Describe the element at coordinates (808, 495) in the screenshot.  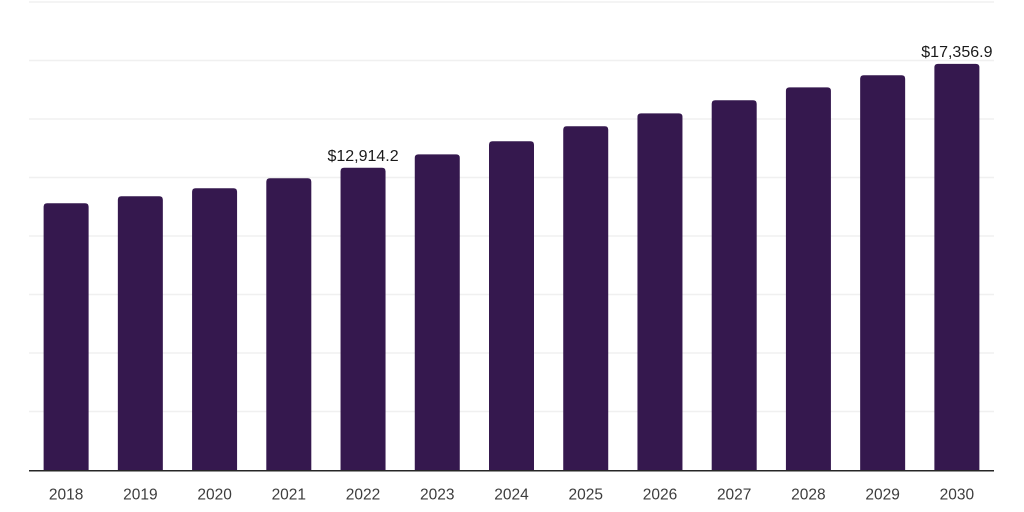
I see `x-tick-label-2028: 2028` at that location.